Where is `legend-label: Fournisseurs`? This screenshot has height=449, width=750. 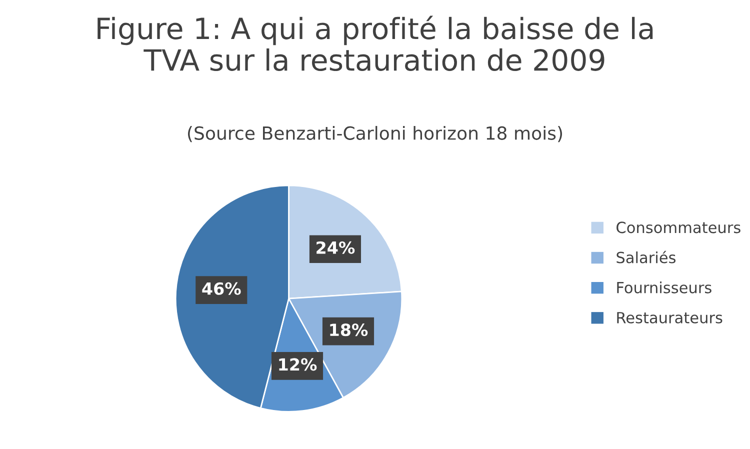
legend-label: Fournisseurs is located at coordinates (664, 288).